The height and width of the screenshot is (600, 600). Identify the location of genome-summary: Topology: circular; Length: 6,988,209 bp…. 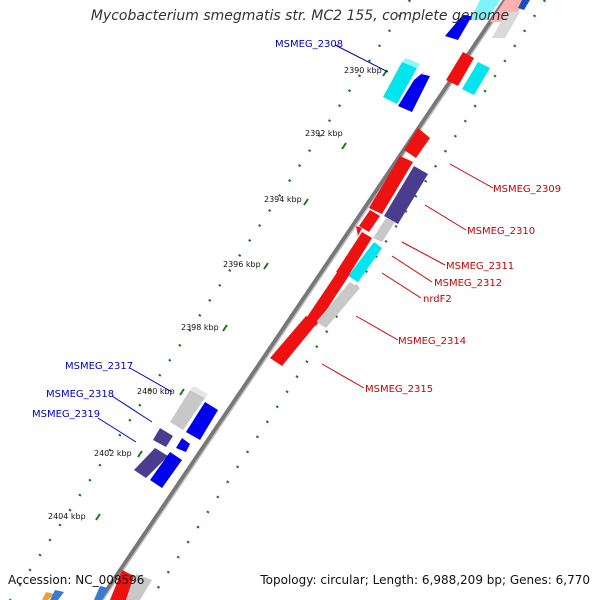
(425, 580).